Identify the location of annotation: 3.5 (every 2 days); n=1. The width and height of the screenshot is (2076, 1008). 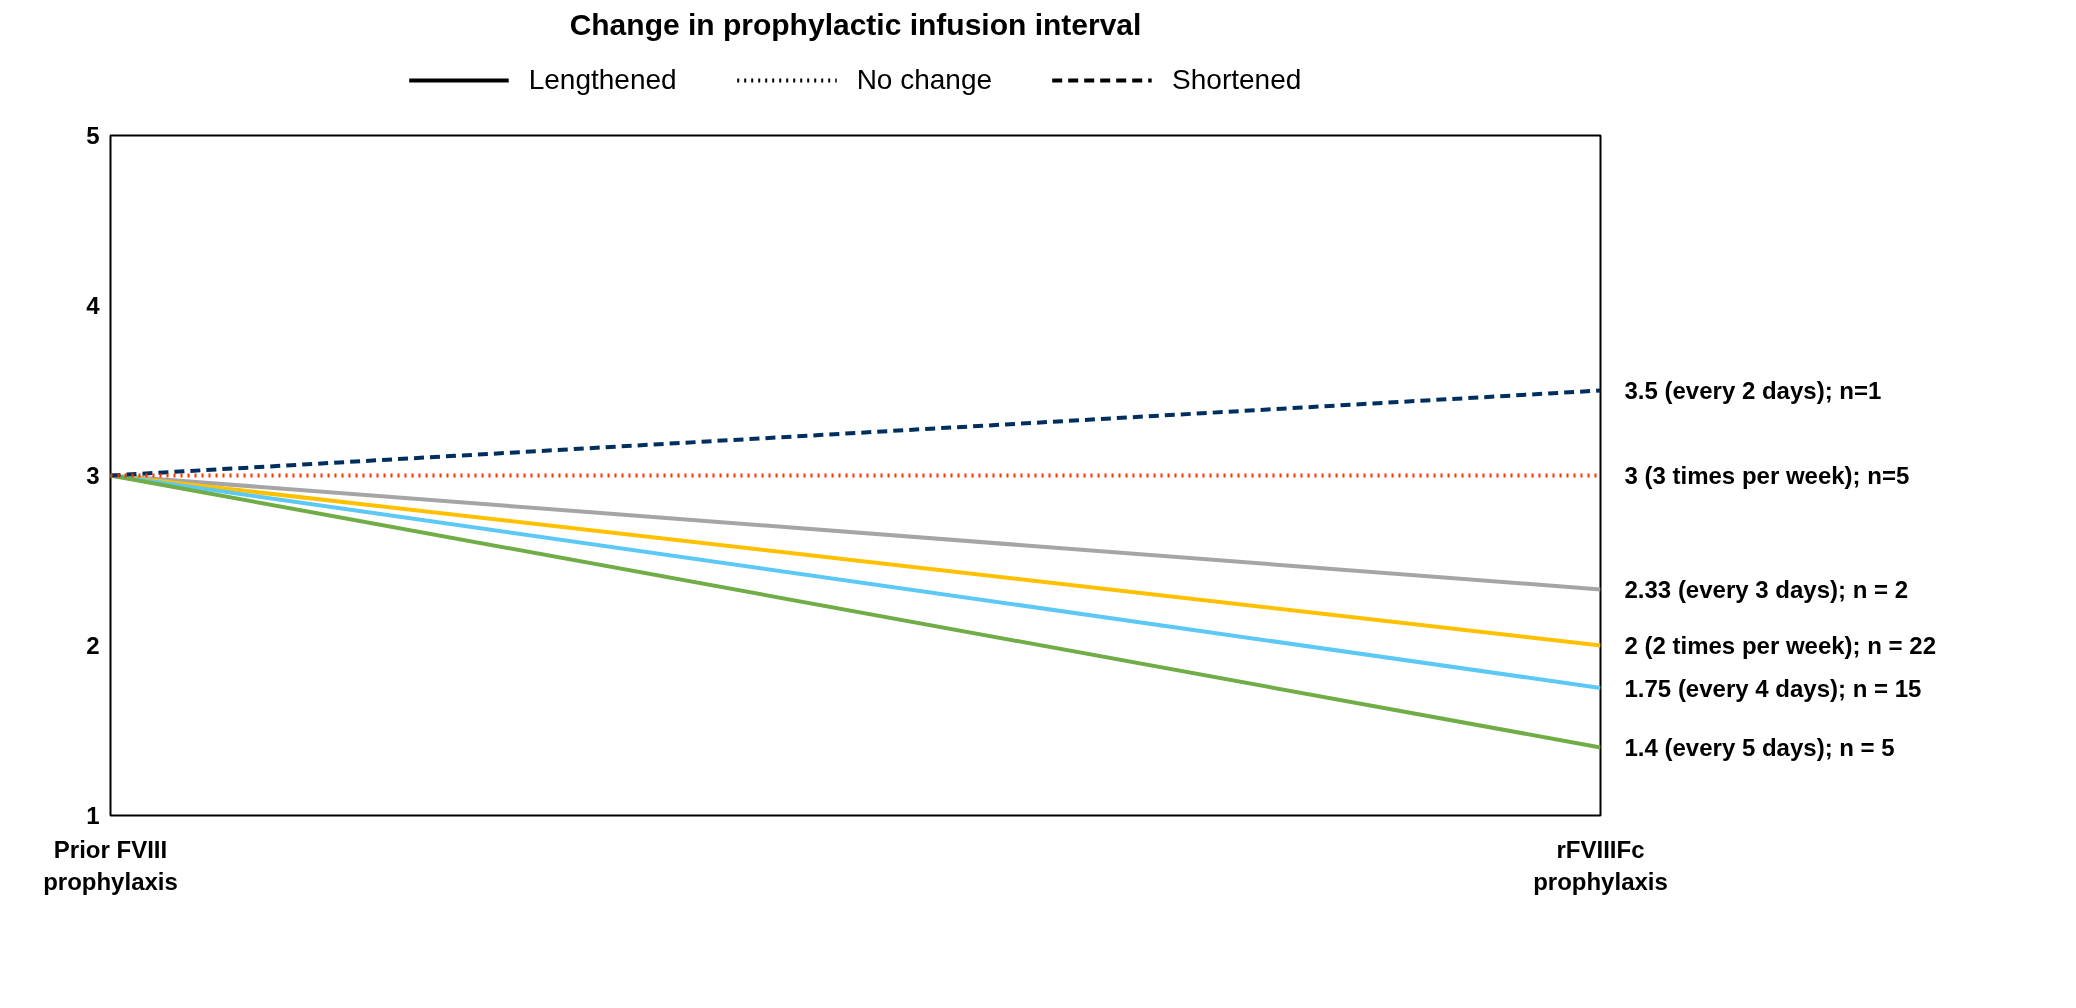
(1753, 390).